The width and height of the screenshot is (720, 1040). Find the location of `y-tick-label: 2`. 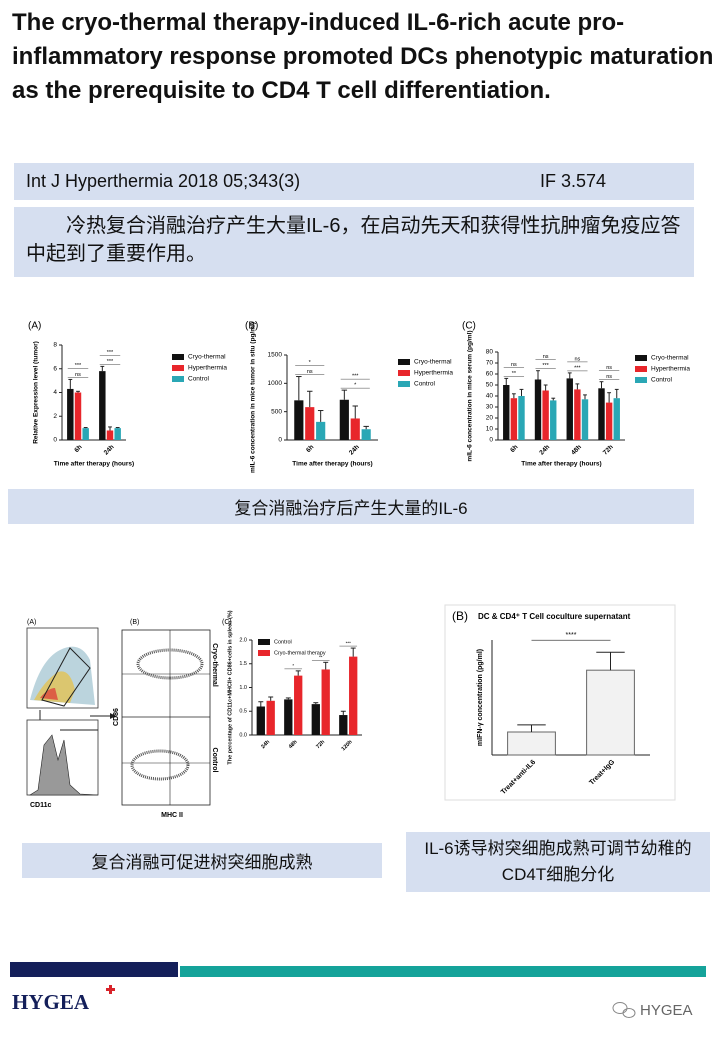

y-tick-label: 2 is located at coordinates (55, 416).